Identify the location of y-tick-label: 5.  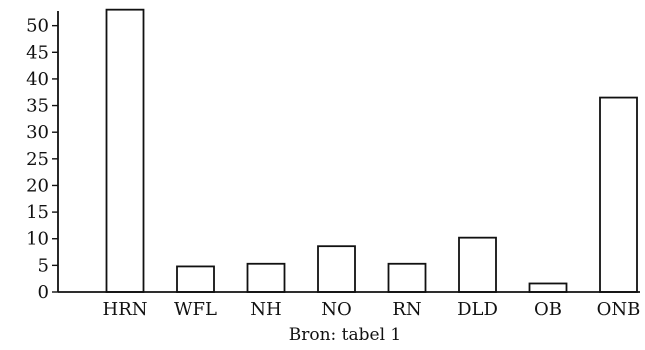
(43, 265).